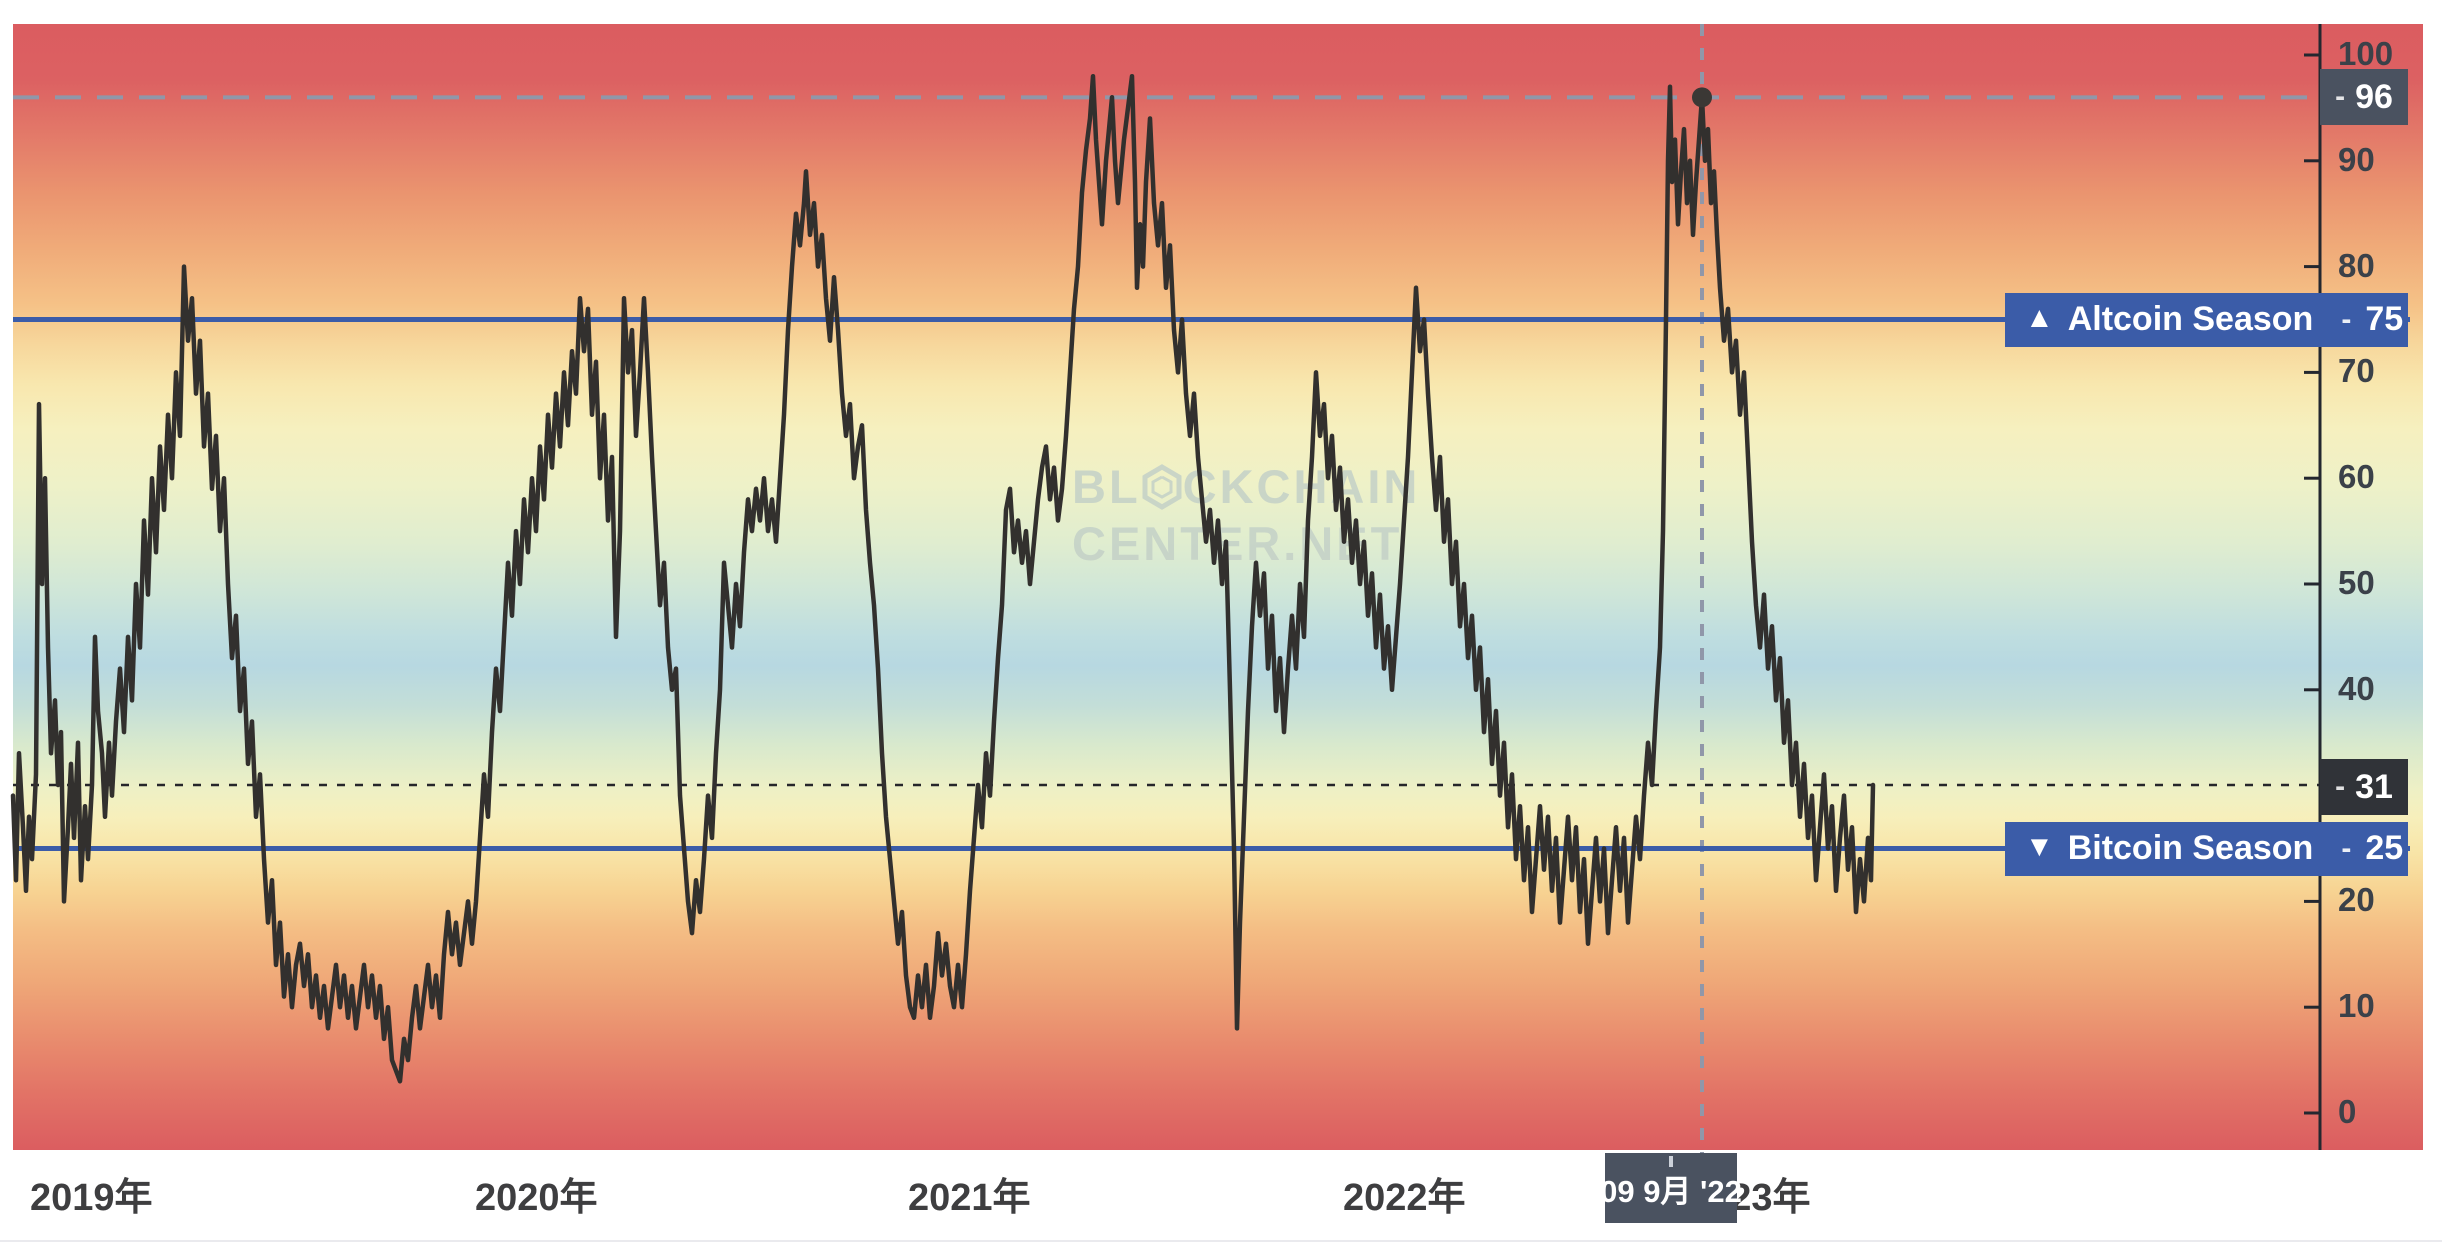  What do you see at coordinates (1671, 1191) in the screenshot?
I see `tooltip-date-text: 09 9月 '22` at bounding box center [1671, 1191].